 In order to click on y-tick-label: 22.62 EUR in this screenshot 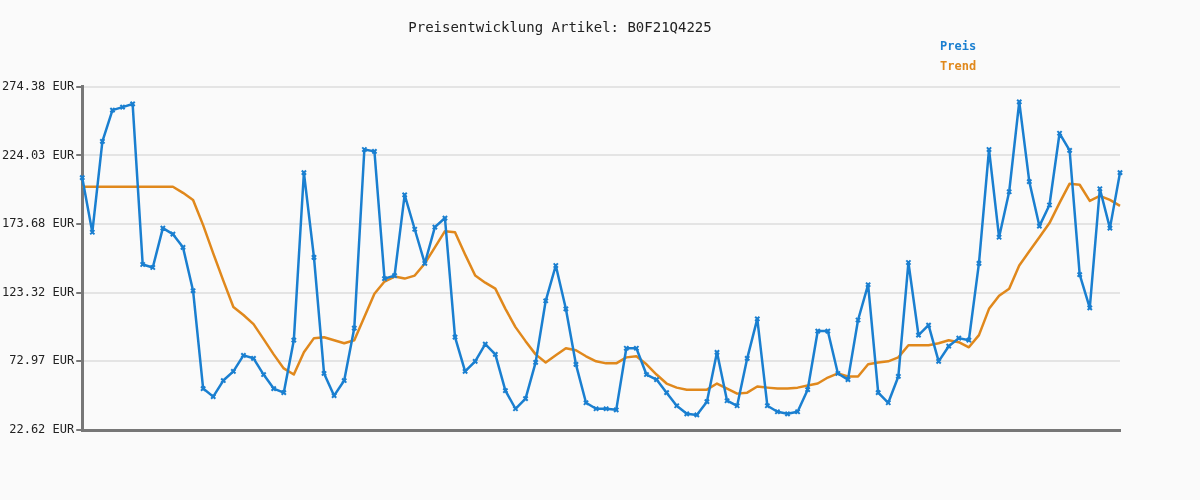, I will do `click(42, 429)`.